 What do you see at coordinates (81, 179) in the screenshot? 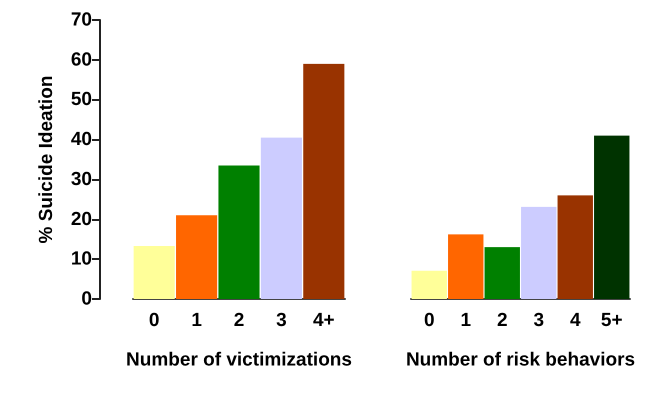
I see `y-tick-label: 30` at bounding box center [81, 179].